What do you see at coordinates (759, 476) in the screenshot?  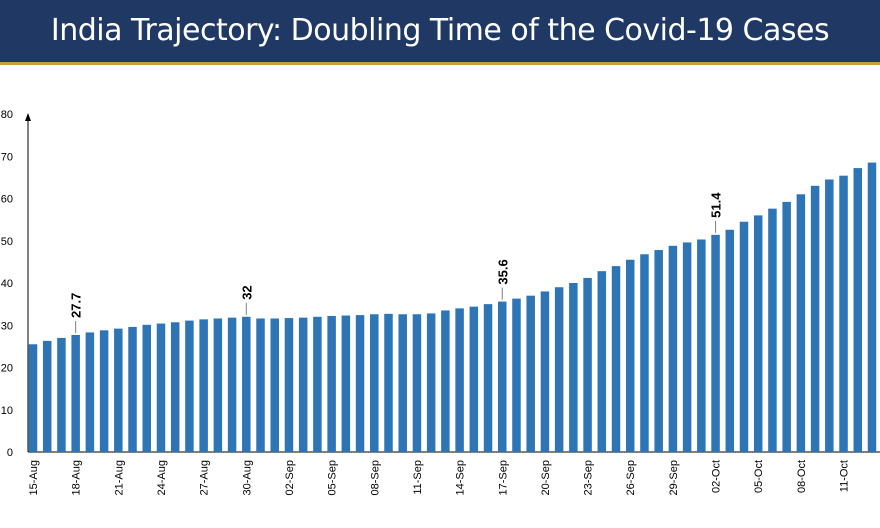 I see `x-tick-label: 05-Oct` at bounding box center [759, 476].